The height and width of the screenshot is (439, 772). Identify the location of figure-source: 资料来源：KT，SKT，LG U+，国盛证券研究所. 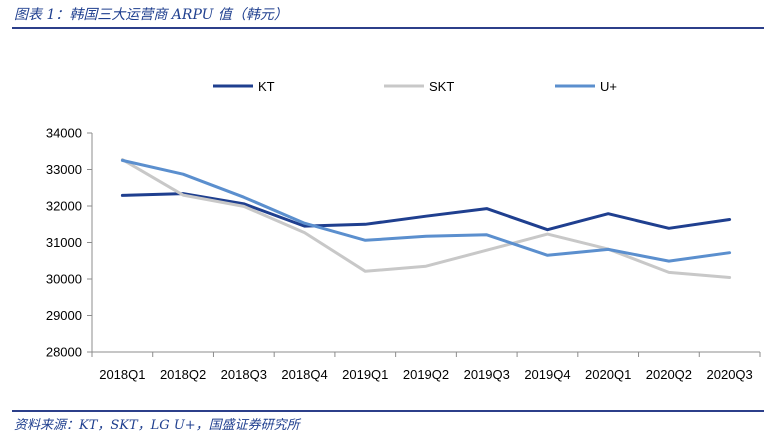
(157, 425).